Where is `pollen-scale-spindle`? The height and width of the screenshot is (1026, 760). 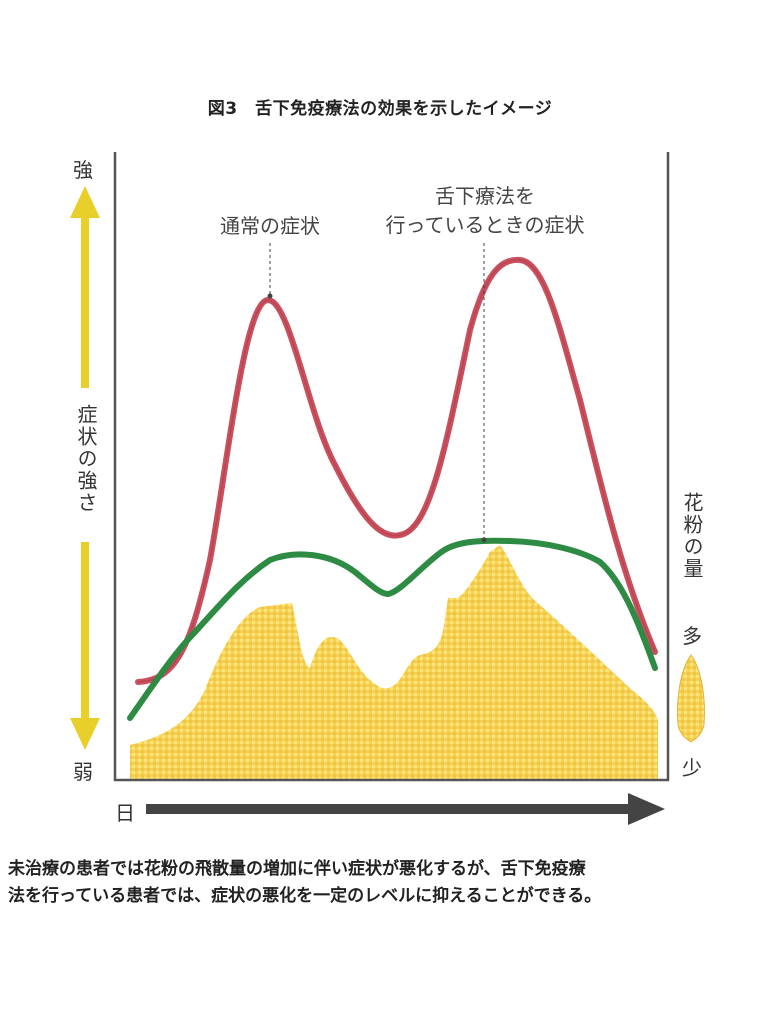 pollen-scale-spindle is located at coordinates (691, 698).